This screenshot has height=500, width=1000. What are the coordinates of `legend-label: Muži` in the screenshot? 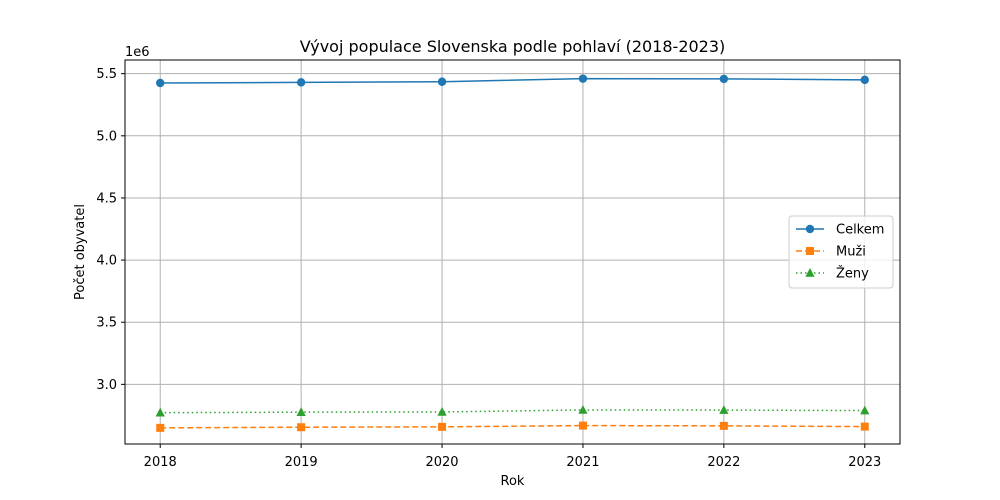 It's located at (851, 252).